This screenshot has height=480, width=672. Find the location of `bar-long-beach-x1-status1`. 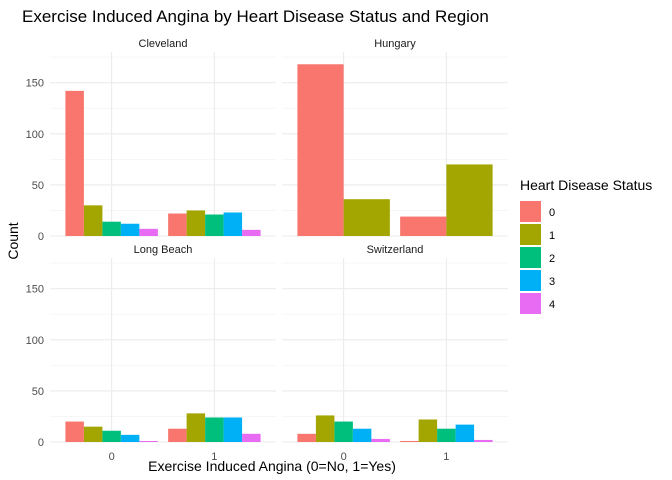

bar-long-beach-x1-status1 is located at coordinates (196, 427).